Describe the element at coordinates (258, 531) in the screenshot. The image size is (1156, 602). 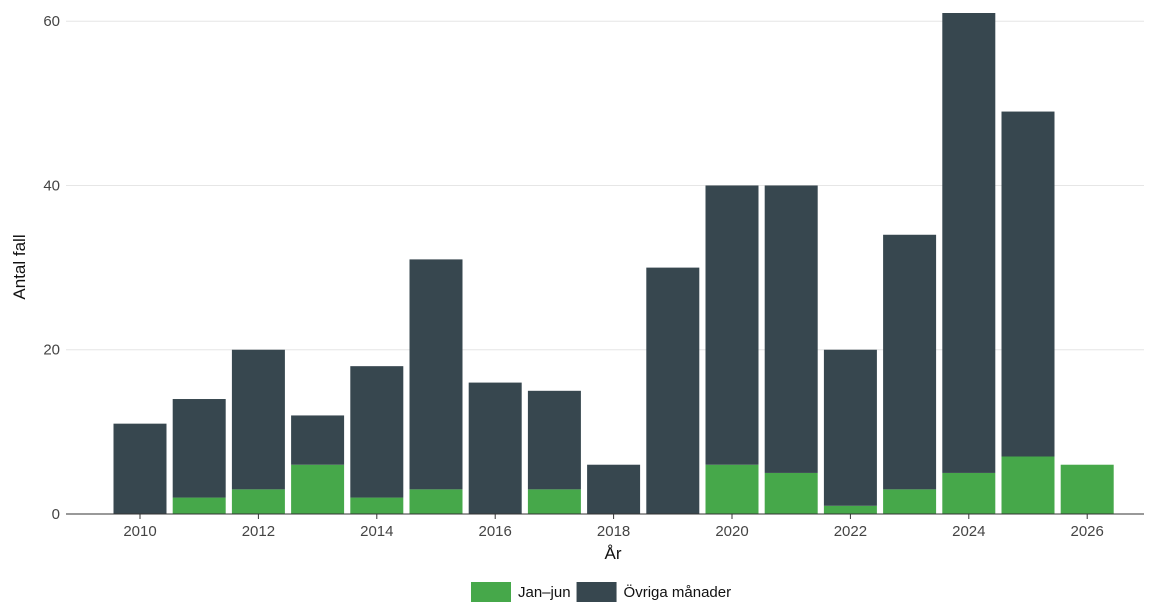
I see `x-tick-label: 2012` at that location.